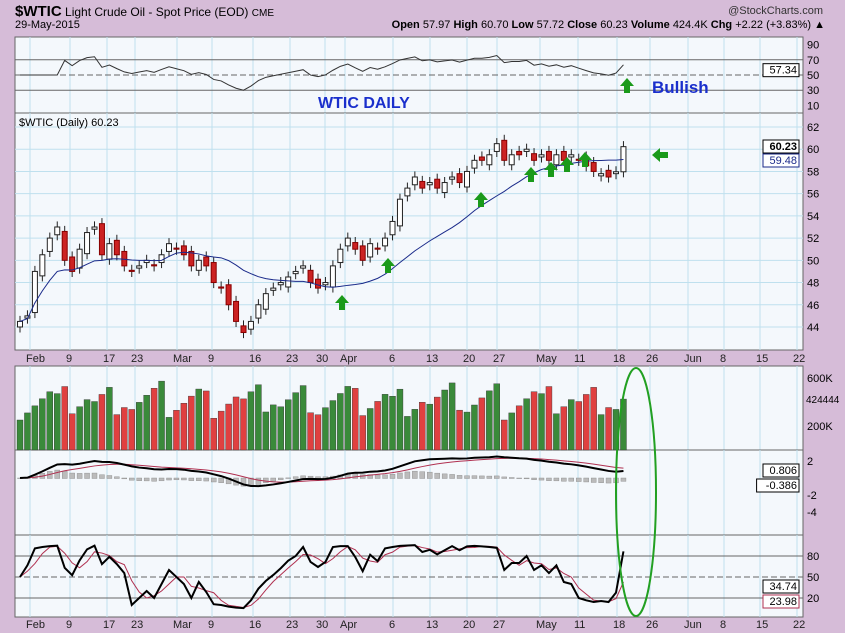  I want to click on x-tick-label: 26, so click(652, 359).